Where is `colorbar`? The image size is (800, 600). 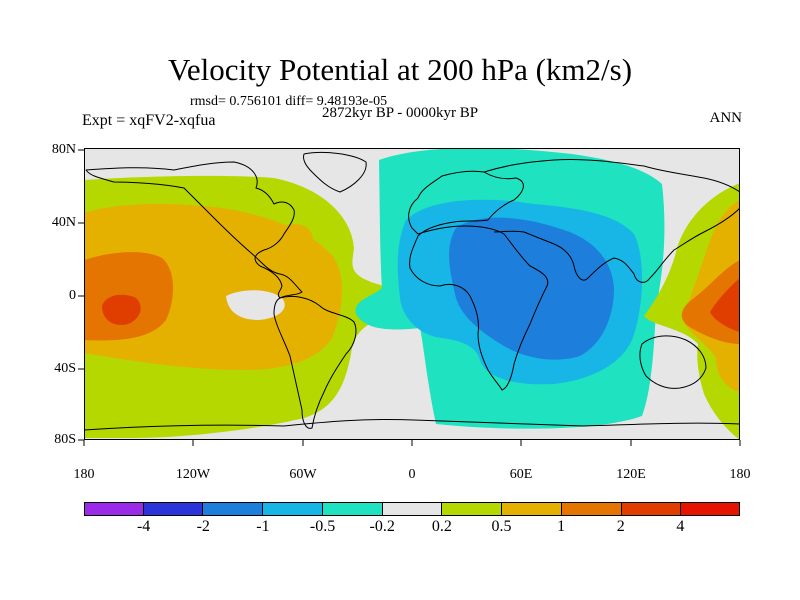
colorbar is located at coordinates (412, 509).